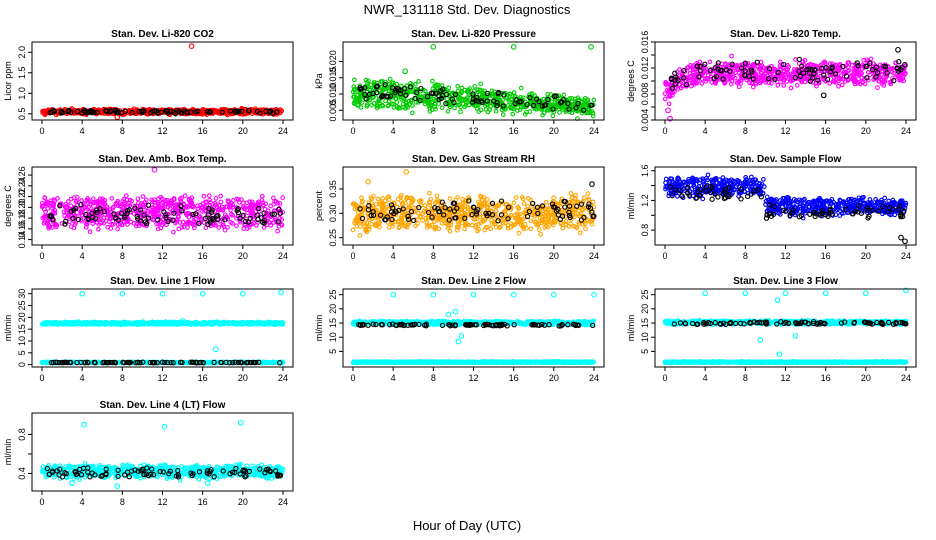 The width and height of the screenshot is (936, 540). I want to click on x-tick-label: 12, so click(473, 131).